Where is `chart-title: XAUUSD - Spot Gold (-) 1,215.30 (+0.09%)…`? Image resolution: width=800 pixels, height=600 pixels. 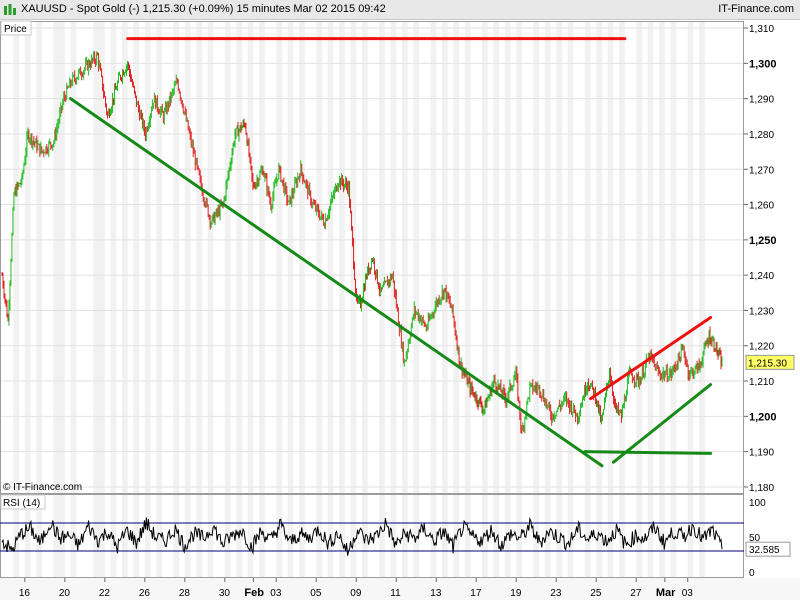 chart-title: XAUUSD - Spot Gold (-) 1,215.30 (+0.09%)… is located at coordinates (203, 9).